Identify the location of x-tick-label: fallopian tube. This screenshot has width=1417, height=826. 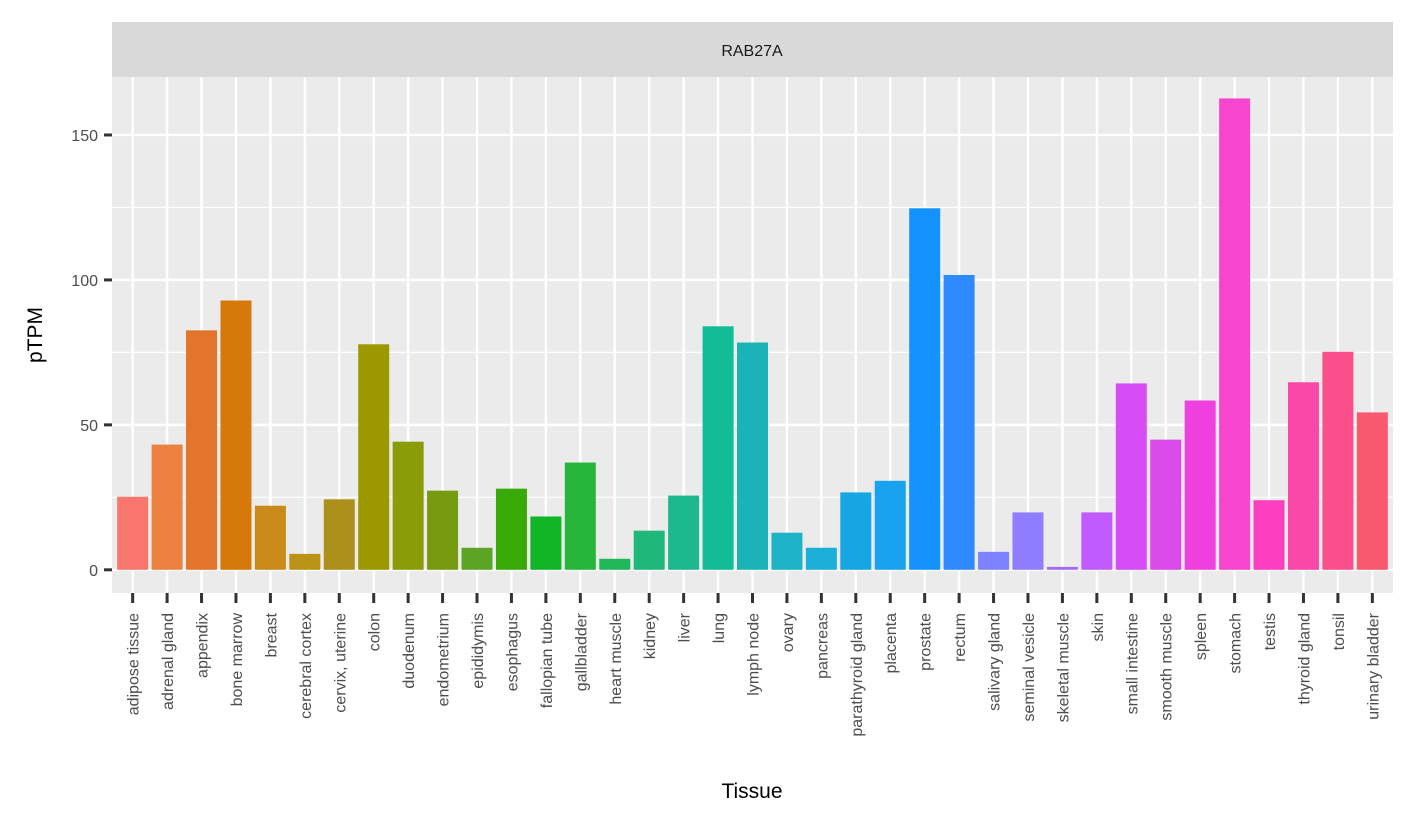
(547, 660).